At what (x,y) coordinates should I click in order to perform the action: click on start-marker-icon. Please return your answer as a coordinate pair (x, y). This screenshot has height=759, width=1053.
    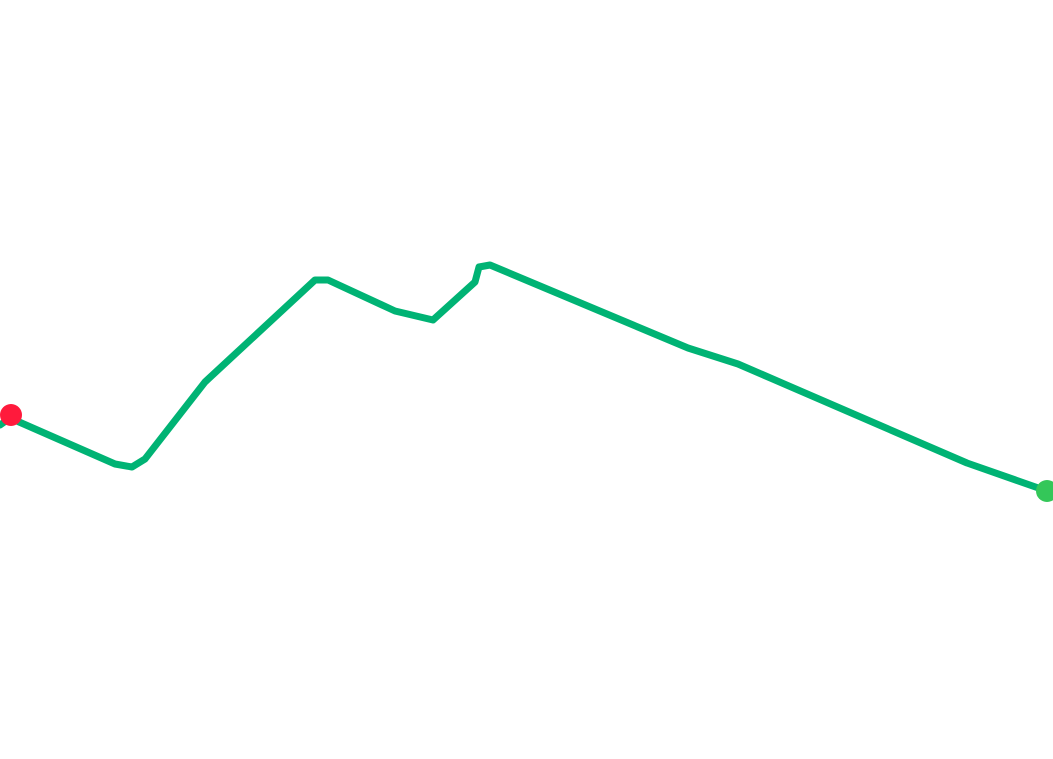
    Looking at the image, I should click on (11, 415).